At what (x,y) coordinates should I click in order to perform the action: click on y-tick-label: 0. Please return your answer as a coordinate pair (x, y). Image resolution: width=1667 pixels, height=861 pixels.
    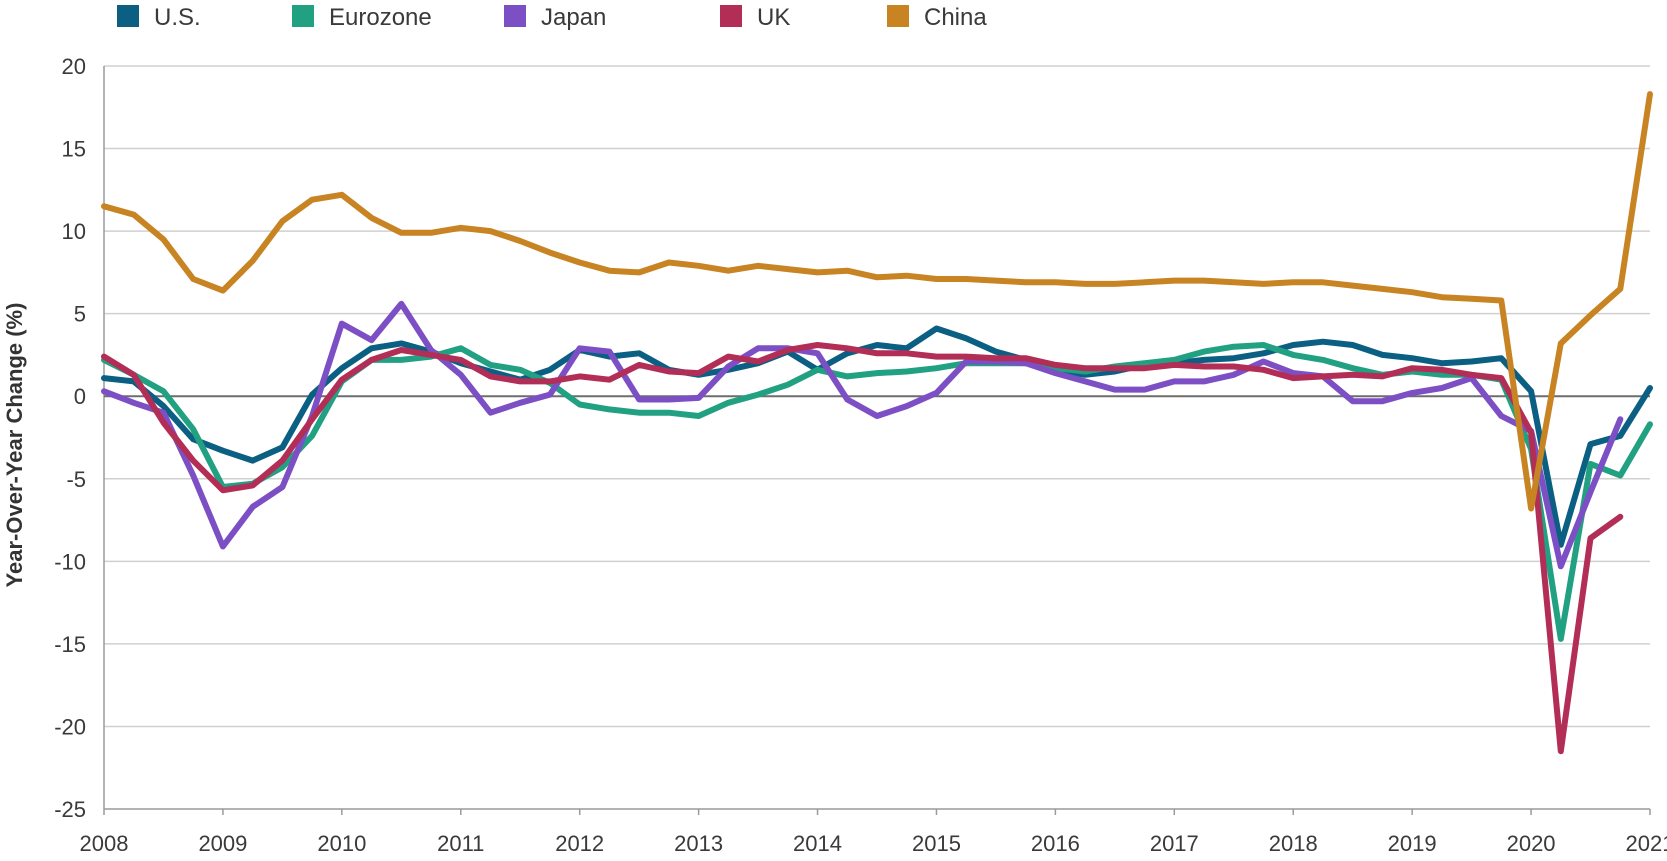
    Looking at the image, I should click on (80, 396).